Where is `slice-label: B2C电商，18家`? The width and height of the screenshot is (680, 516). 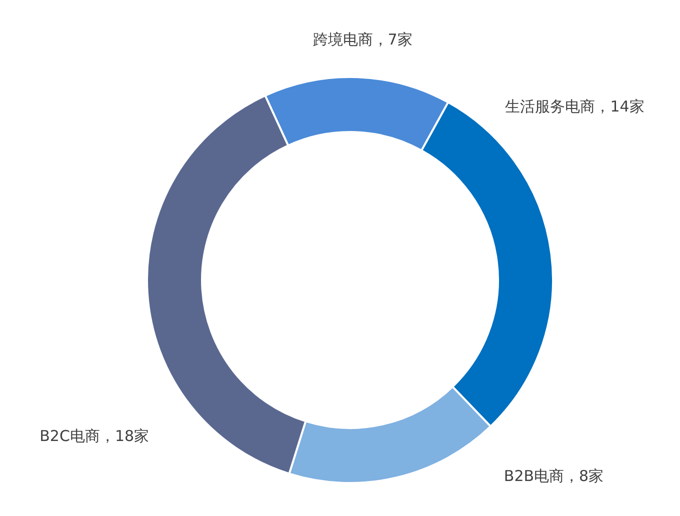
slice-label: B2C电商，18家 is located at coordinates (95, 436).